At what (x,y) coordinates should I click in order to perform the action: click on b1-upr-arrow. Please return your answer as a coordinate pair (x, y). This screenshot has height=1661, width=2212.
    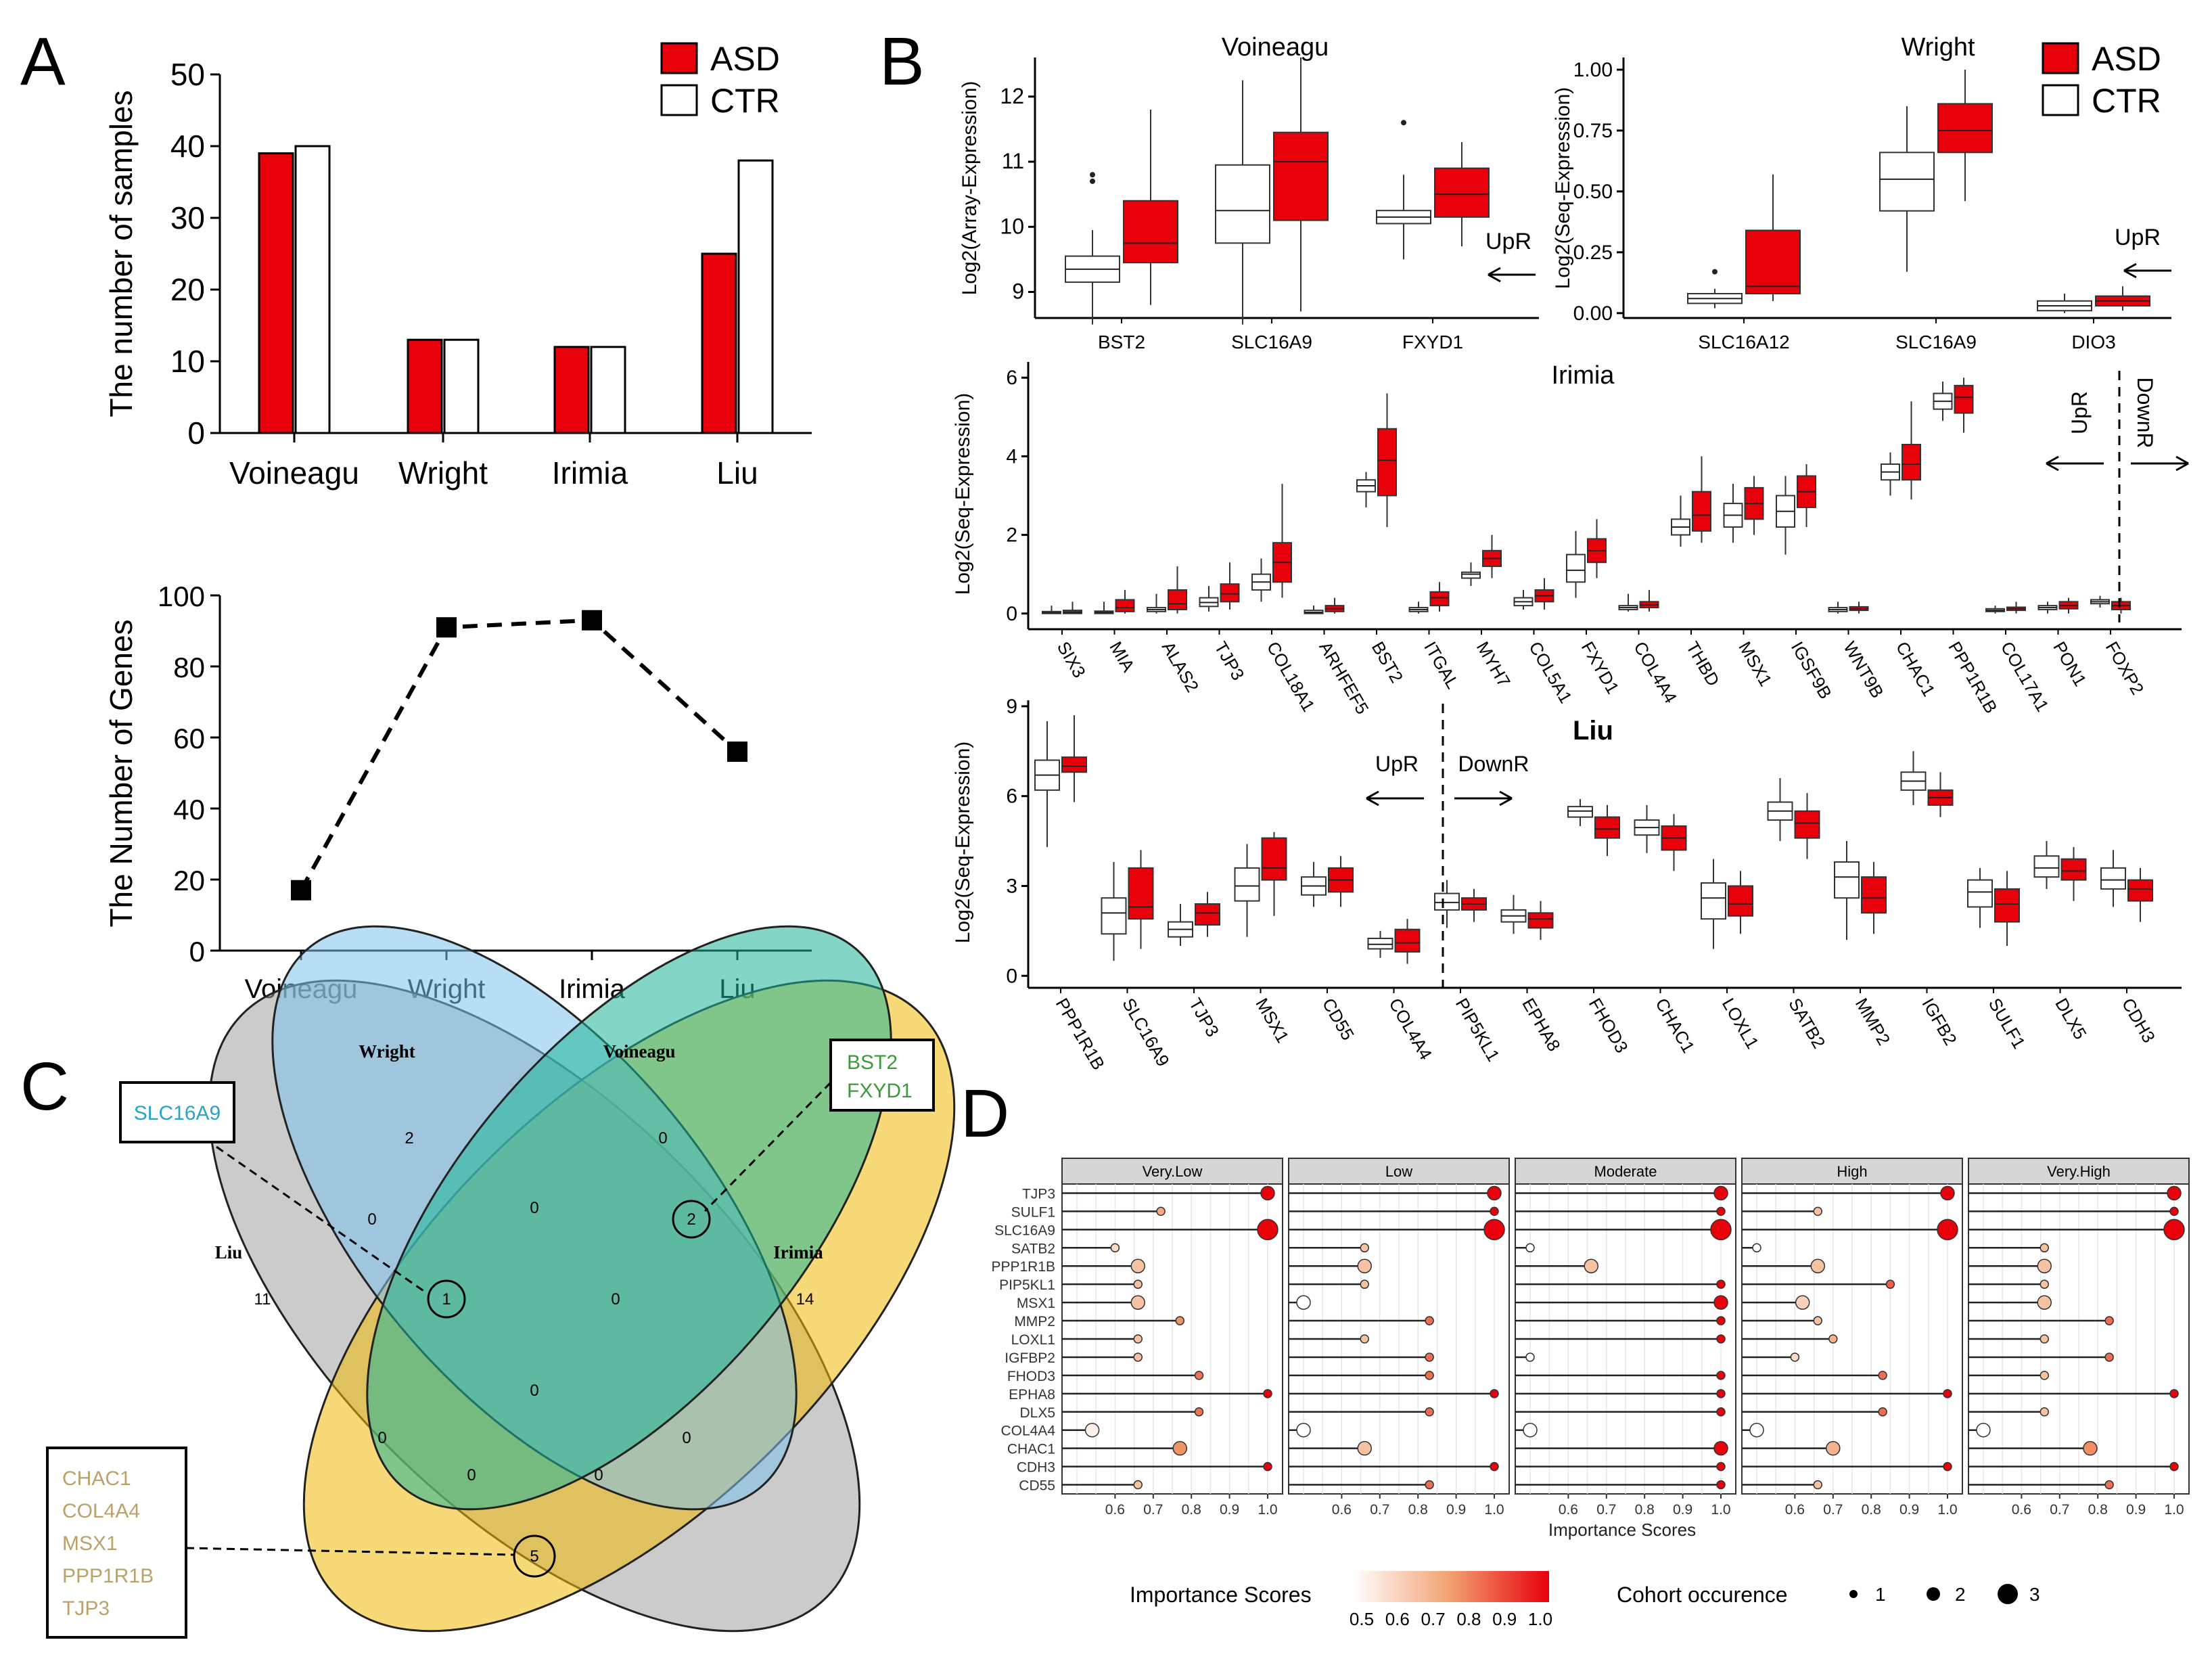
    Looking at the image, I should click on (1512, 275).